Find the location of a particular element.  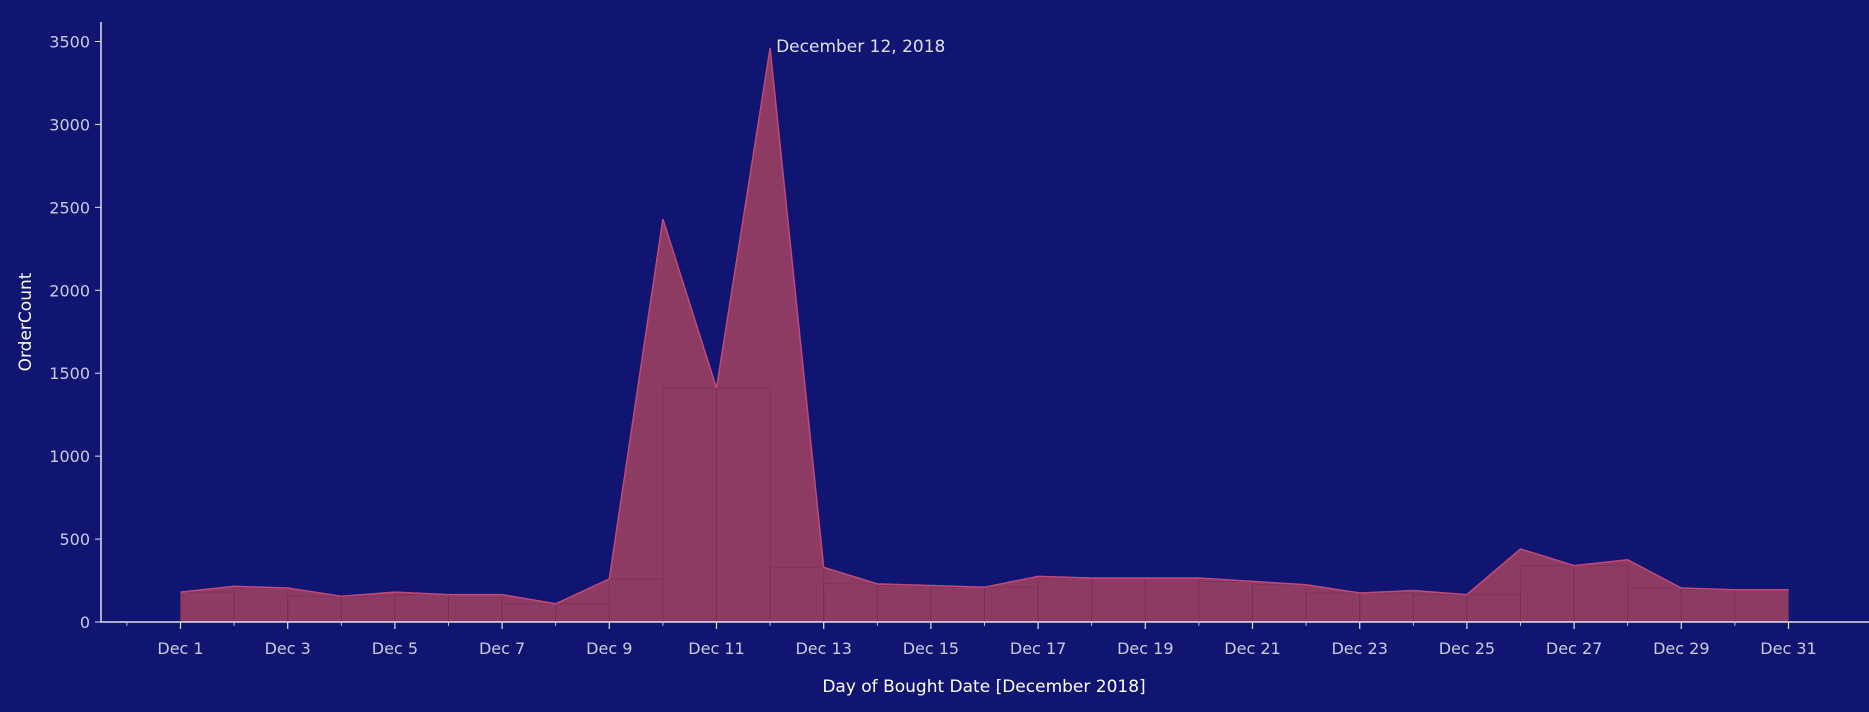

y-tick-label: 2000 is located at coordinates (69, 290).